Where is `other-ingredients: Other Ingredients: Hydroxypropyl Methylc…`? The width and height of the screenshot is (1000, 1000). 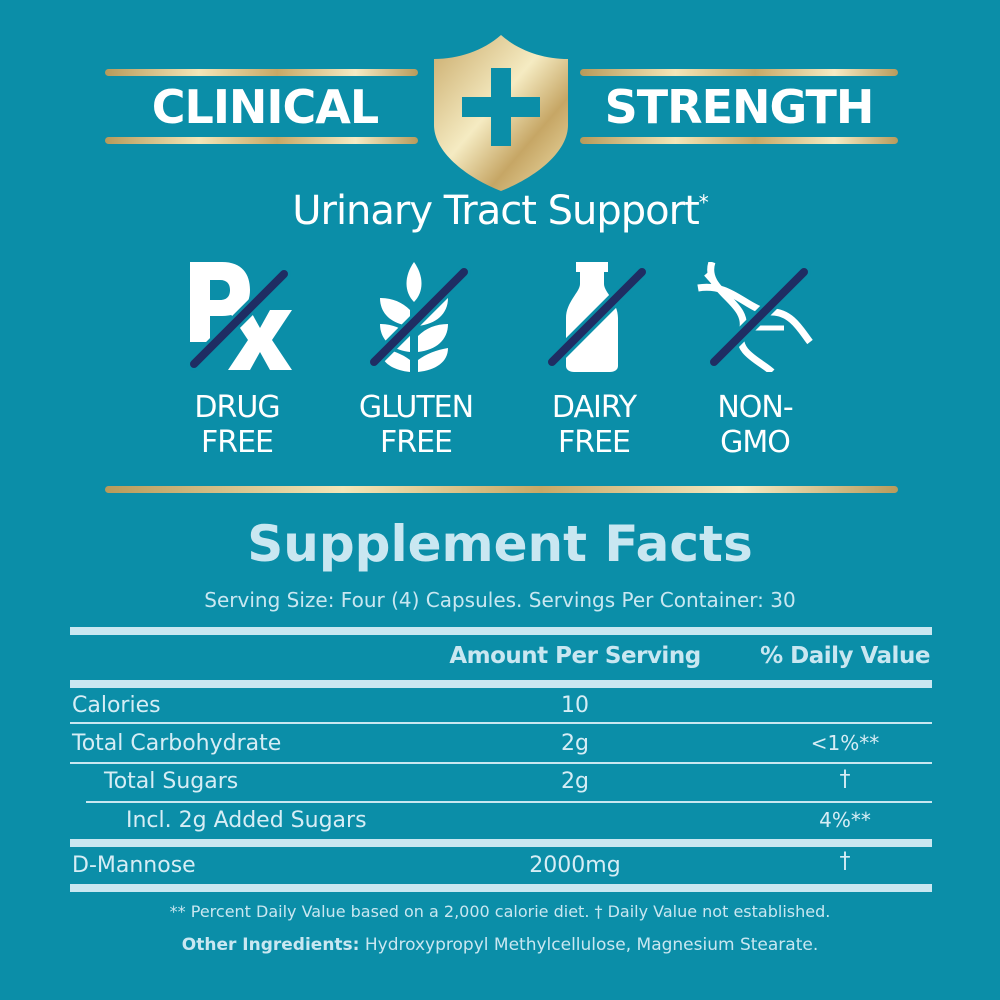
other-ingredients: Other Ingredients: Hydroxypropyl Methylc… is located at coordinates (500, 945).